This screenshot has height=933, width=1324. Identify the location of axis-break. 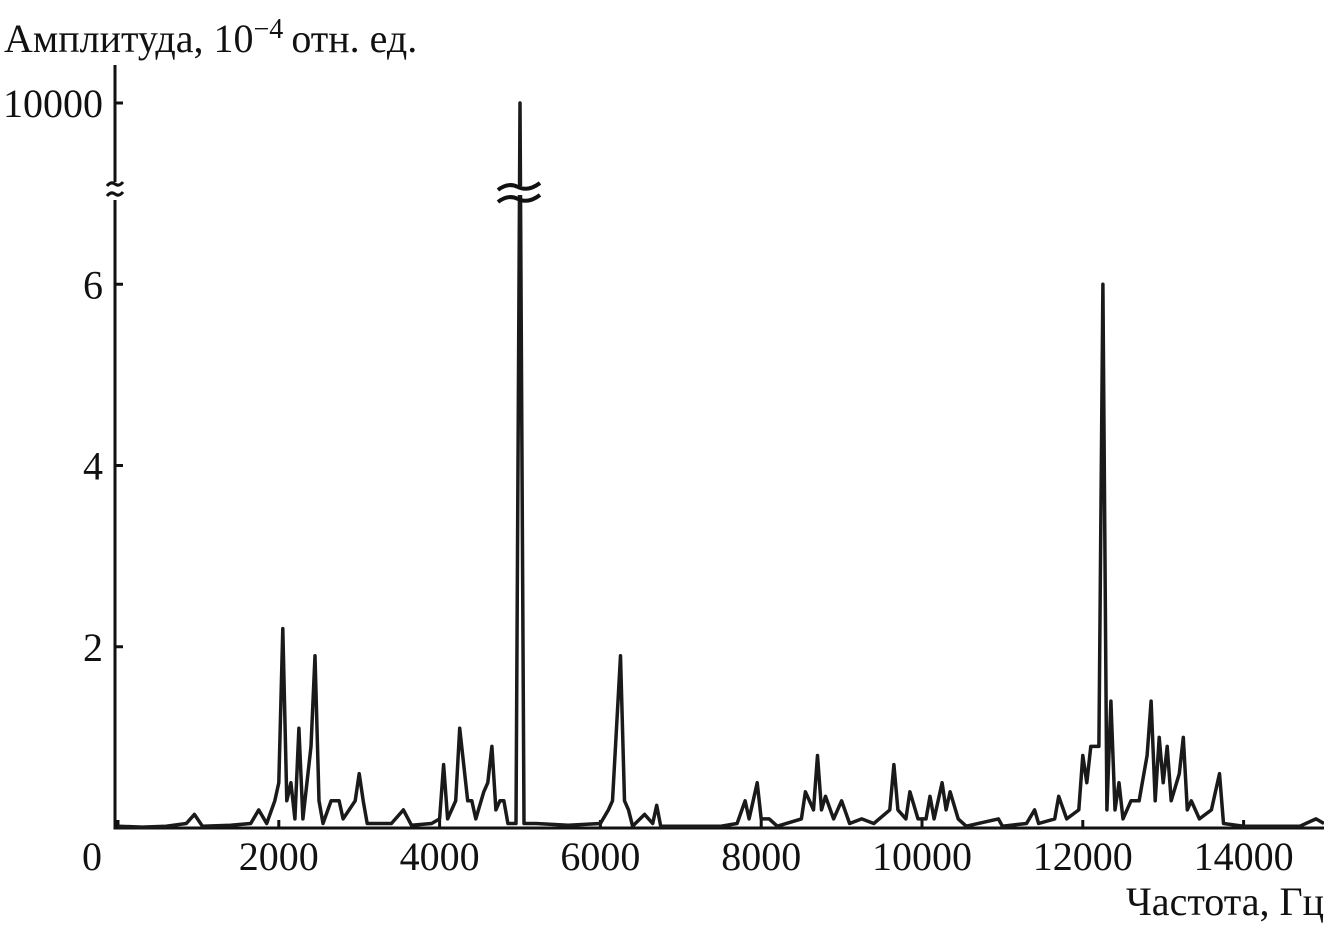
(115, 189).